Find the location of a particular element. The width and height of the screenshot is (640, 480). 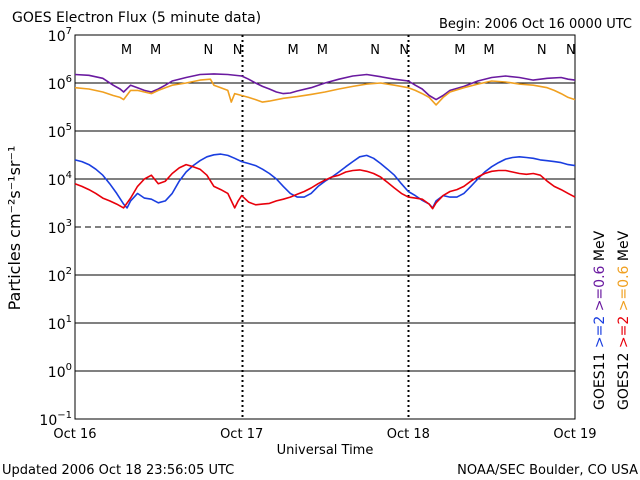

y-tick-label: 10² is located at coordinates (60, 275).